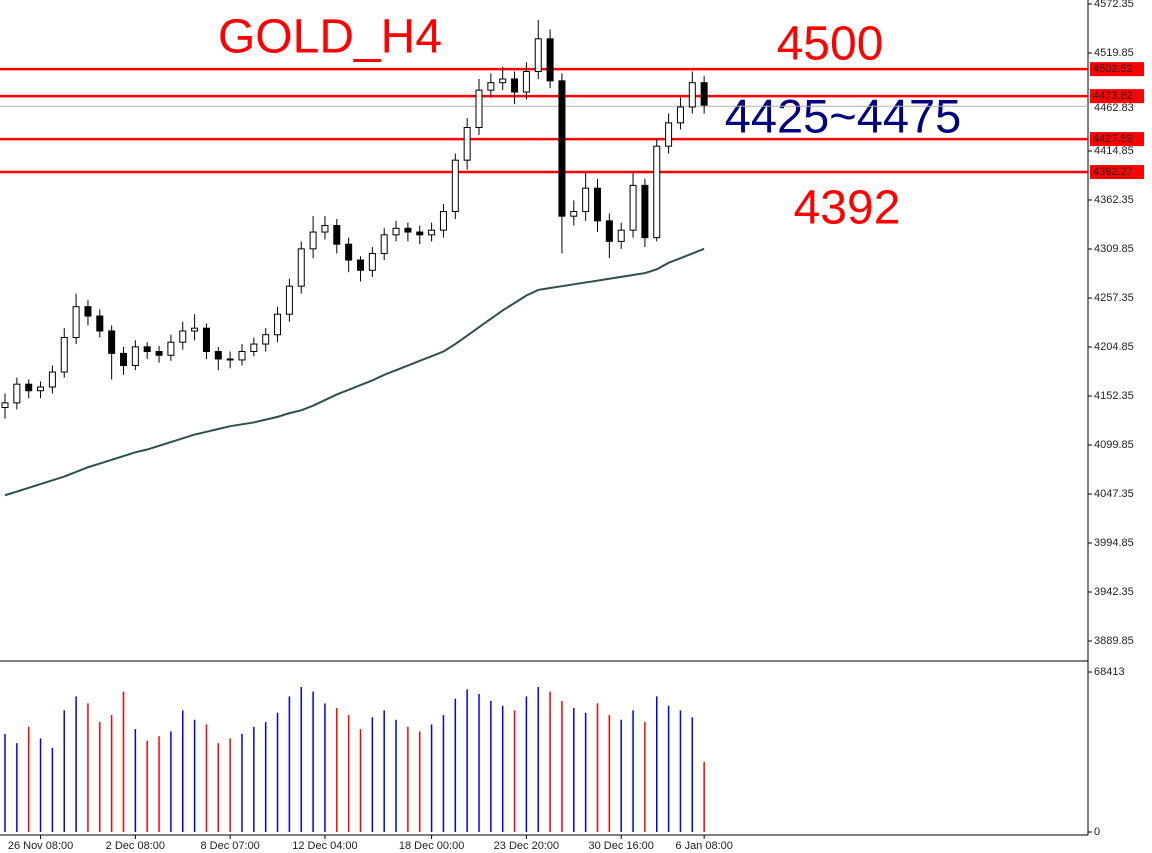  I want to click on current-price-label: 4462.83, so click(1114, 108).